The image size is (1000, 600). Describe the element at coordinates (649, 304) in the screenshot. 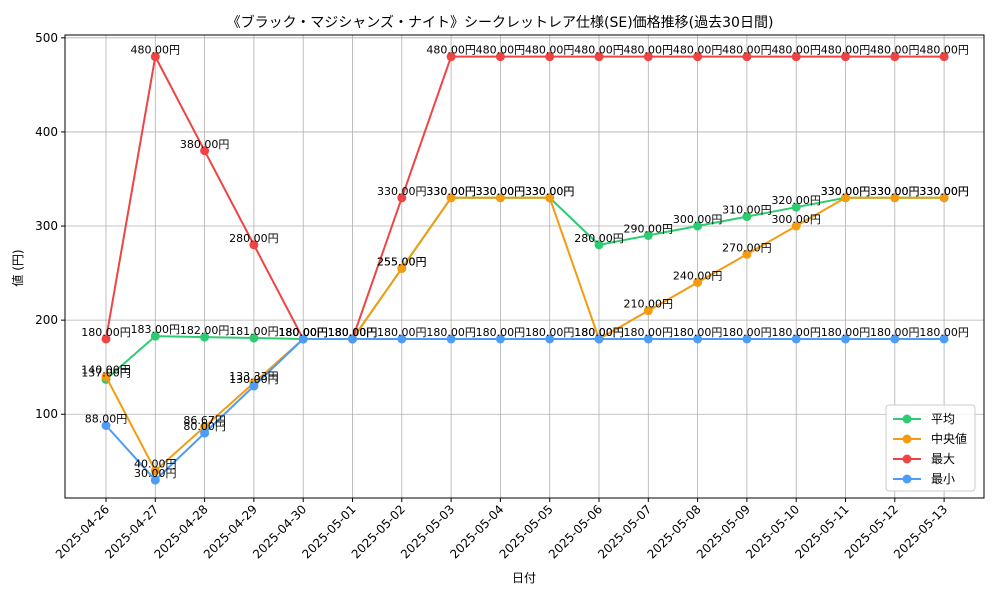

I see `data-label: 210.00円` at that location.